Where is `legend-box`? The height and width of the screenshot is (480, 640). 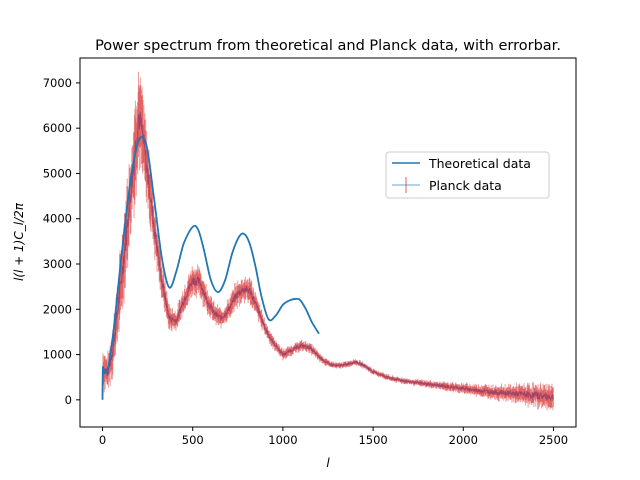 legend-box is located at coordinates (467, 175).